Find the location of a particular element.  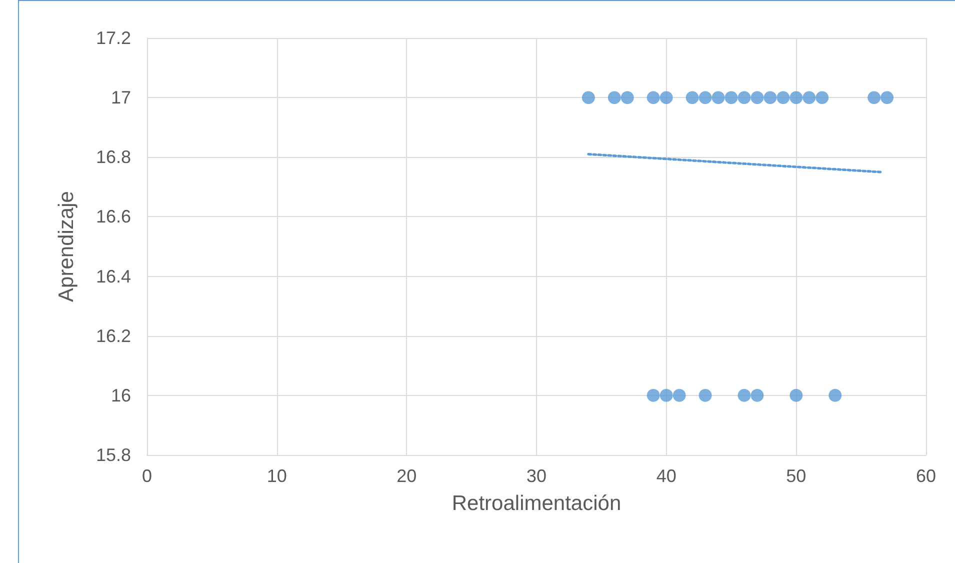

x-tick-label: 20 is located at coordinates (406, 476).